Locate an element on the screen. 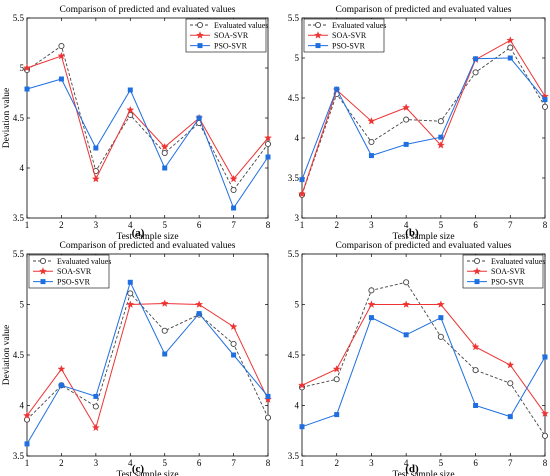  x-tick-label: 8 is located at coordinates (545, 225).